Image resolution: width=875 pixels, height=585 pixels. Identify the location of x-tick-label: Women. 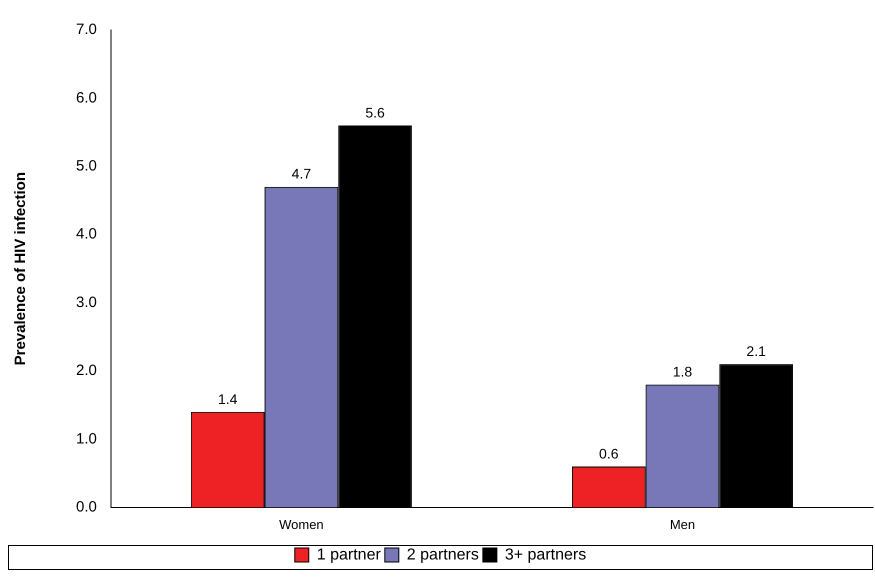
(301, 524).